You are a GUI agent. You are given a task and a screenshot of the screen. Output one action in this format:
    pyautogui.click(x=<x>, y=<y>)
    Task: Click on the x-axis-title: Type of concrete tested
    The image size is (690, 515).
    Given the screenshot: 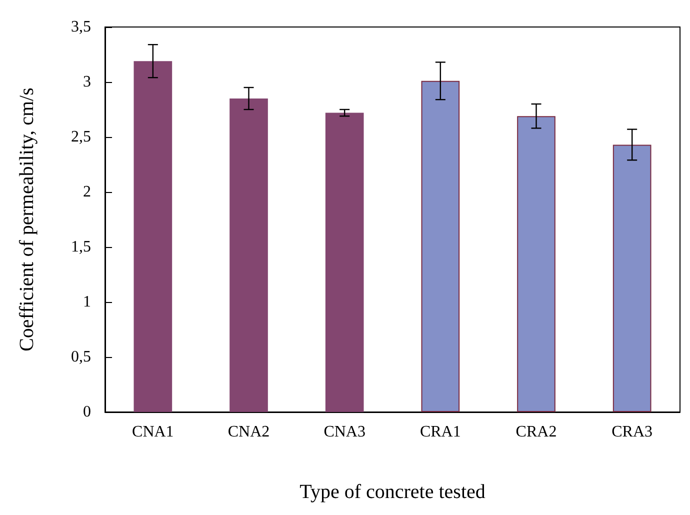 What is the action you would take?
    pyautogui.click(x=393, y=492)
    